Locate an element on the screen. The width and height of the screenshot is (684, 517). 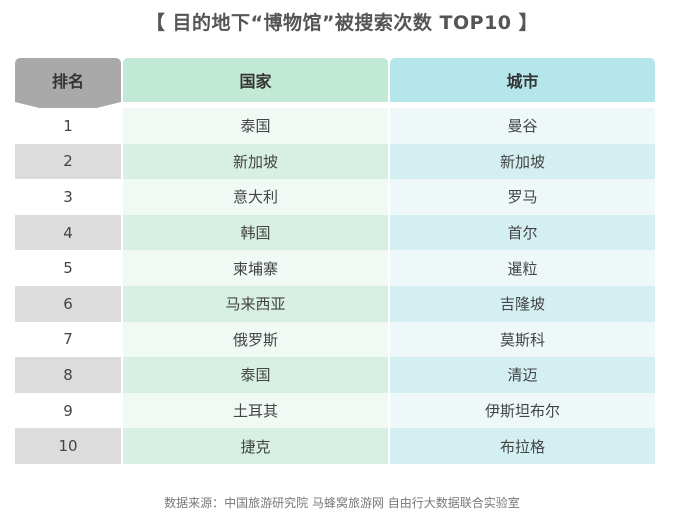
country-cell: 土耳其 is located at coordinates (255, 410).